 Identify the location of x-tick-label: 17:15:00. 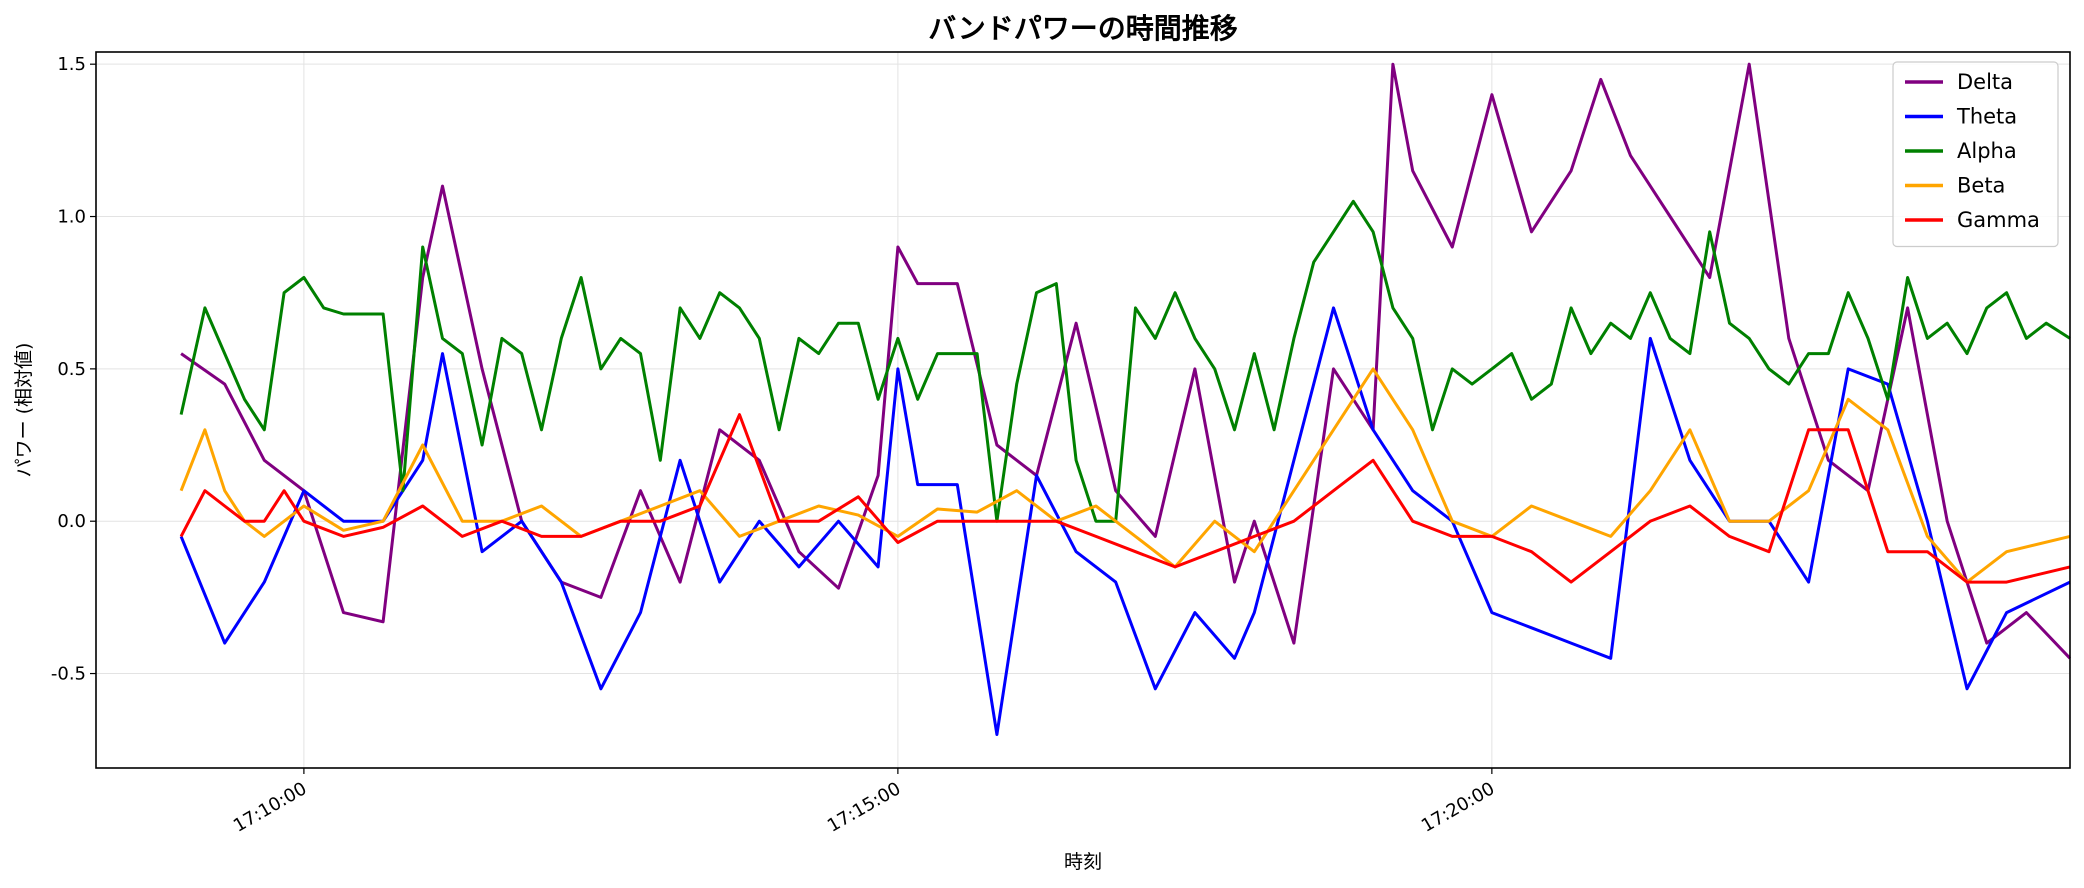
(864, 807).